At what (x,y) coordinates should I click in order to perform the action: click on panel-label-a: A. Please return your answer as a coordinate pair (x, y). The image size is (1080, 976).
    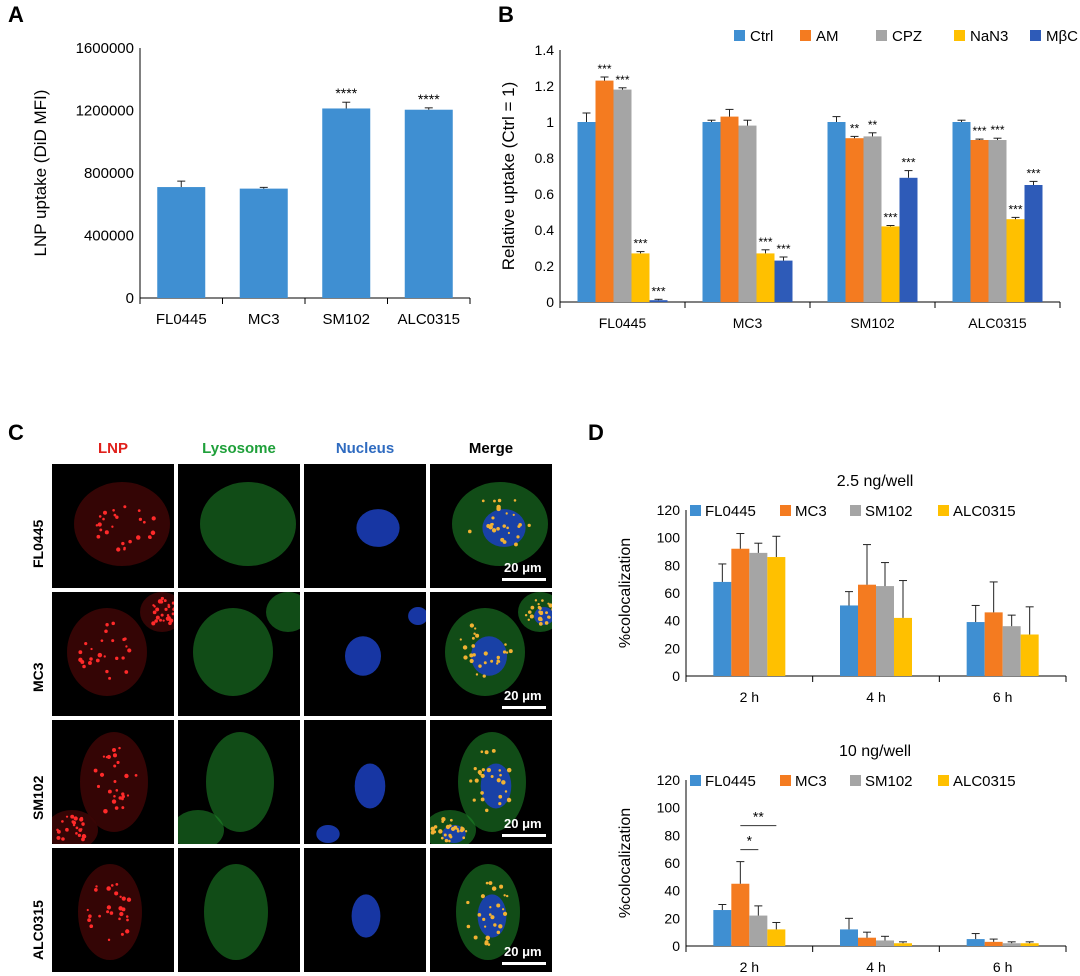
    Looking at the image, I should click on (16, 14).